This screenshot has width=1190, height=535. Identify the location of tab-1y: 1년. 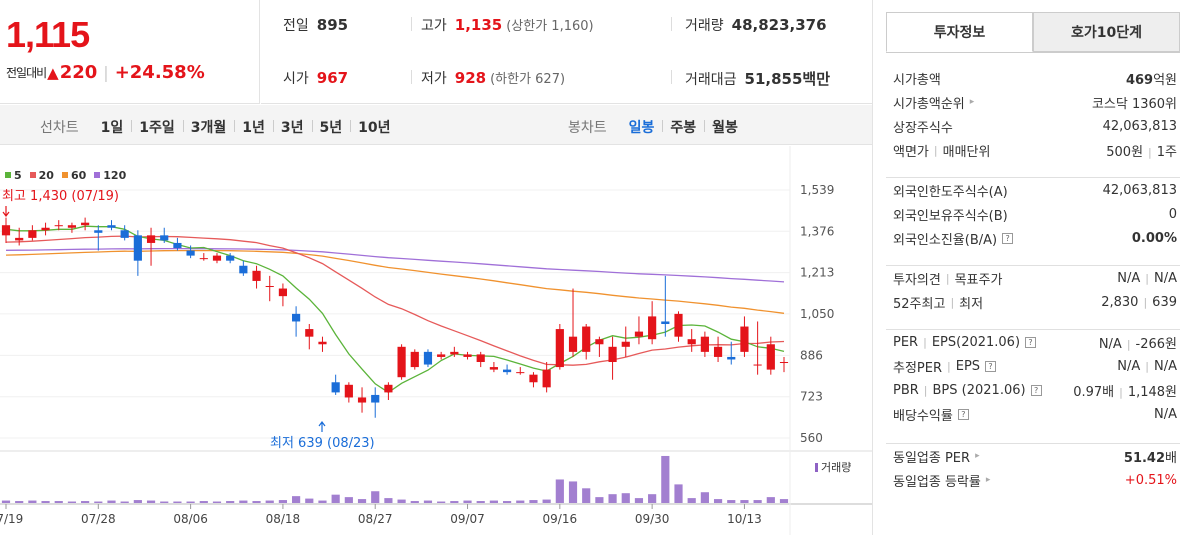
(253, 127).